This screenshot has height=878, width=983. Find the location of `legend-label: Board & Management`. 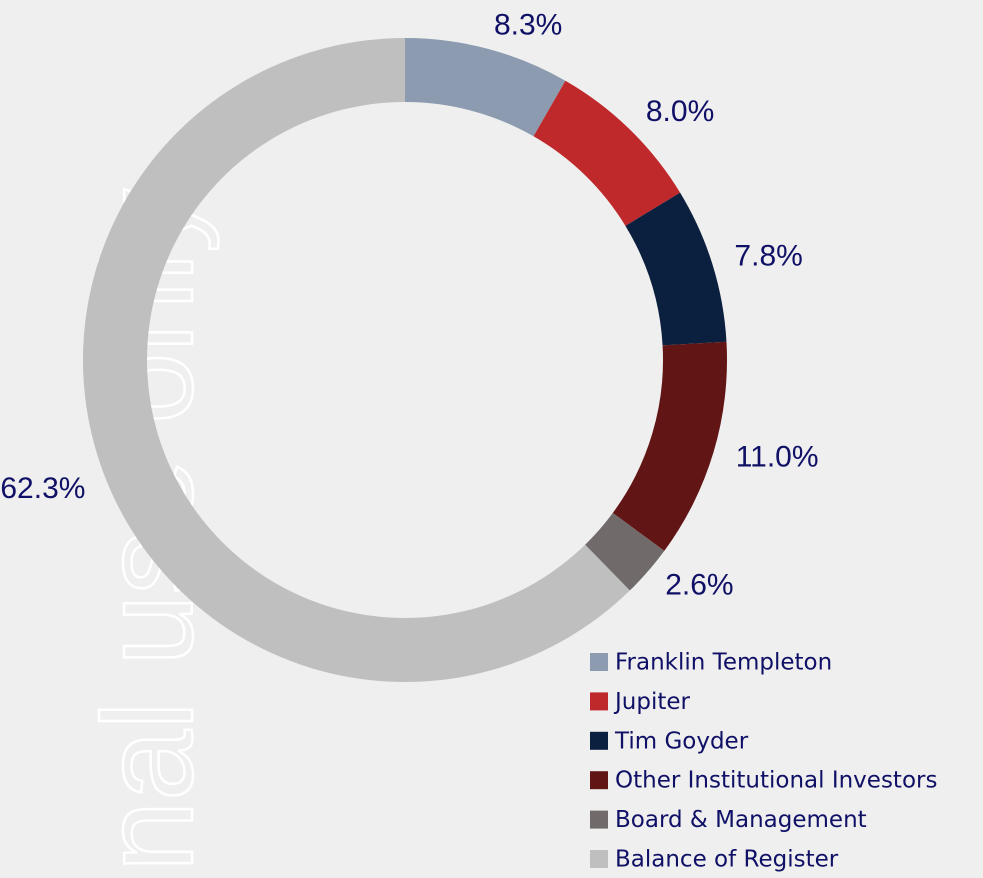

legend-label: Board & Management is located at coordinates (741, 820).